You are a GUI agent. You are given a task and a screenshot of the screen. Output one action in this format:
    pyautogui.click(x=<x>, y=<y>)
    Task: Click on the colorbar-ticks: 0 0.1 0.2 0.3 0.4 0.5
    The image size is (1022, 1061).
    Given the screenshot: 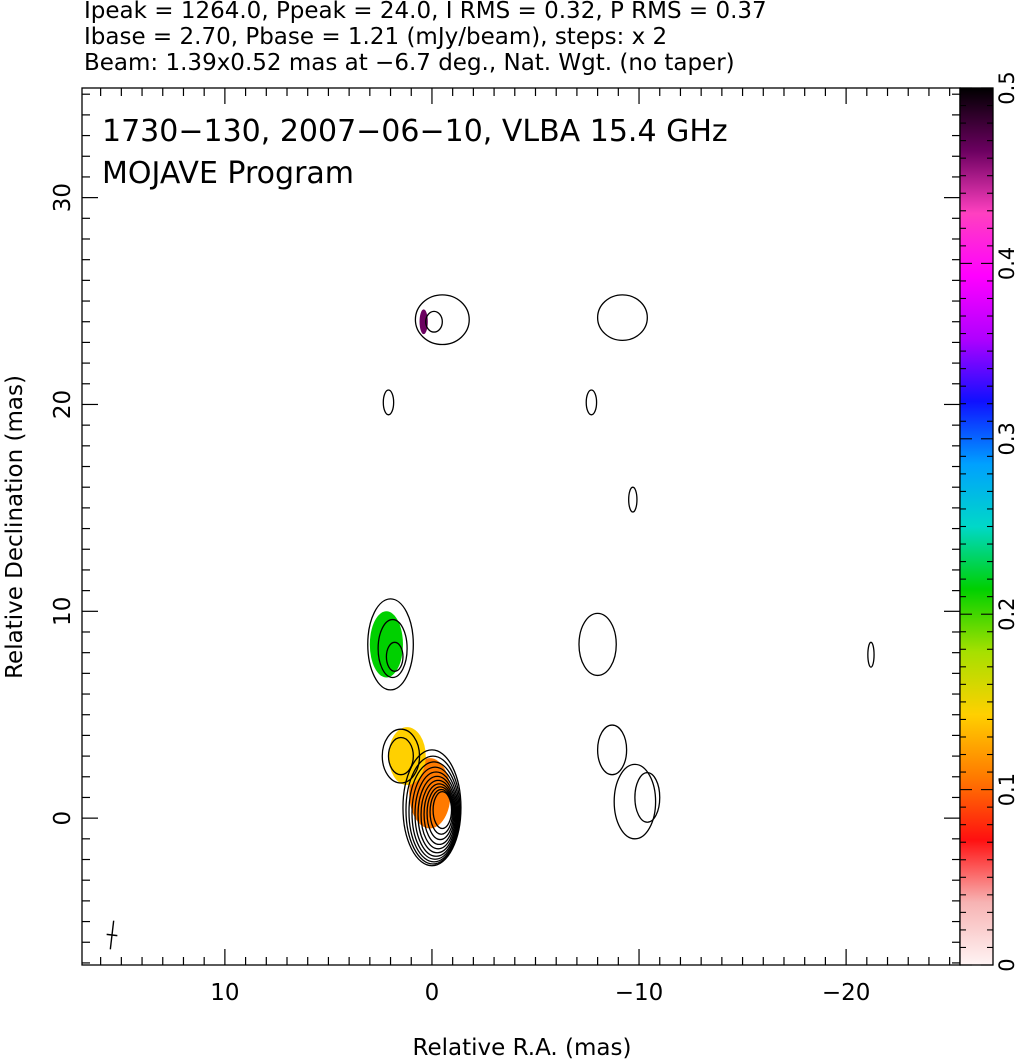 What is the action you would take?
    pyautogui.click(x=989, y=521)
    